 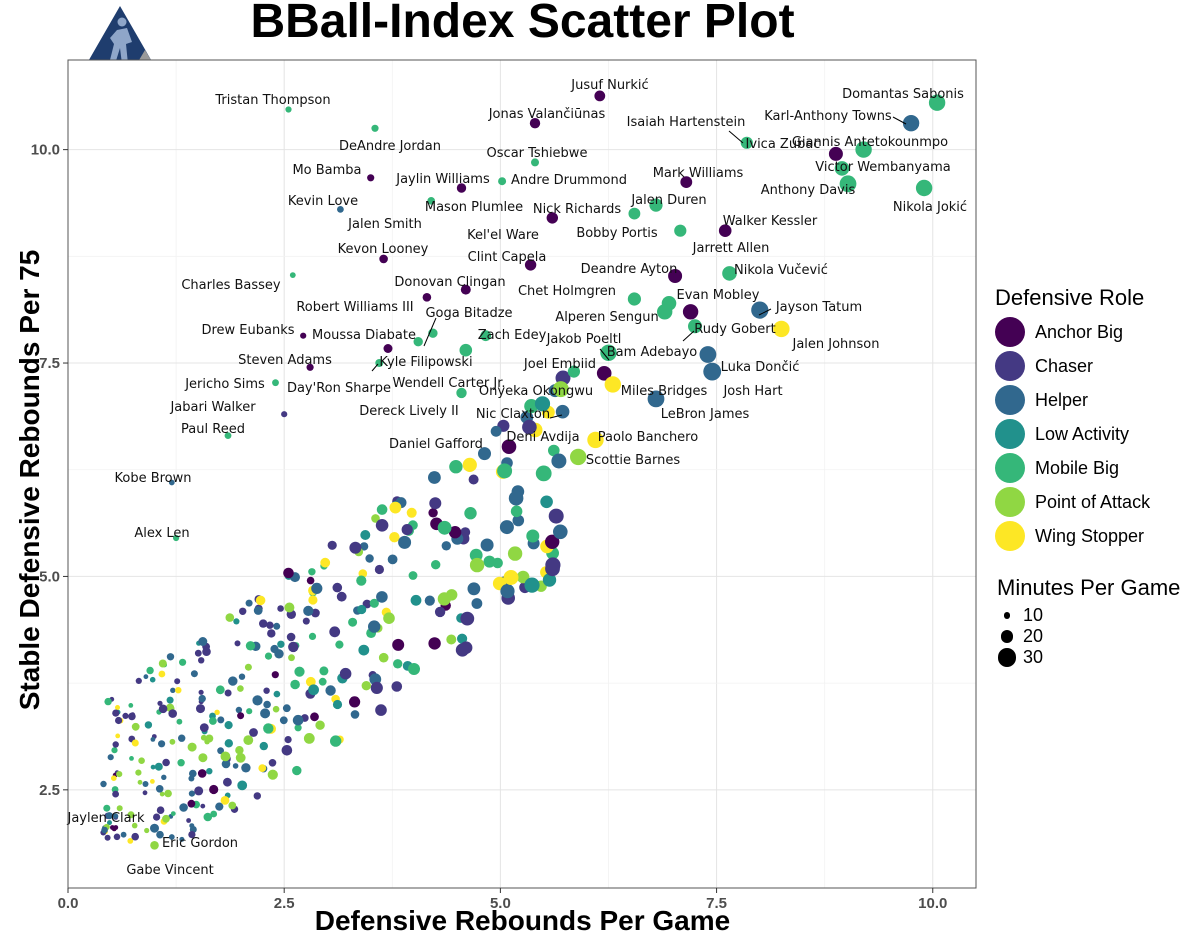 I want to click on legend-label: Mobile Big, so click(x=1077, y=467).